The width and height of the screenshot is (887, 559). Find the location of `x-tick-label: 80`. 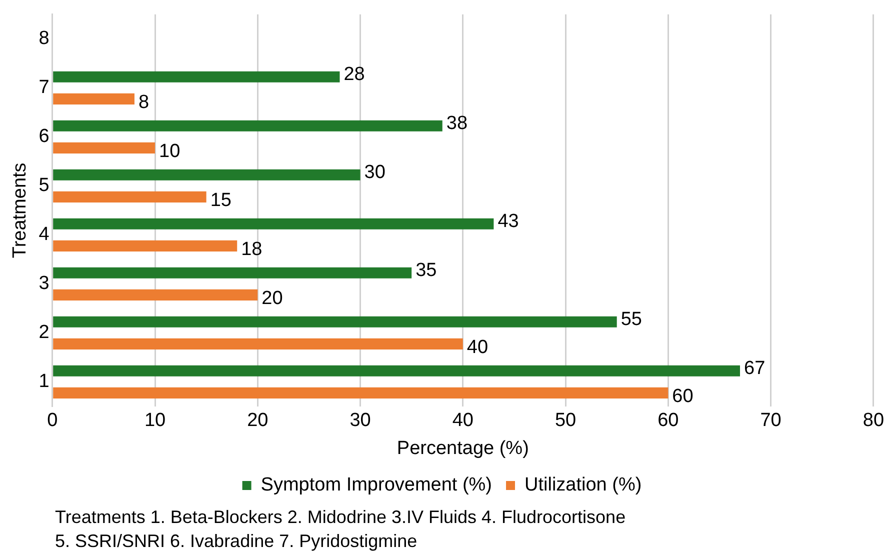

x-tick-label: 80 is located at coordinates (873, 421).